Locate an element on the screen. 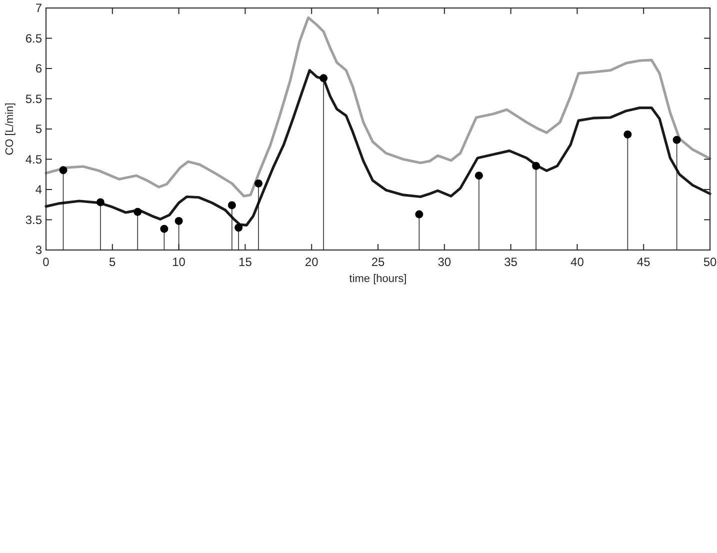 Image resolution: width=717 pixels, height=553 pixels. y-tick-label: 6 is located at coordinates (38, 69).